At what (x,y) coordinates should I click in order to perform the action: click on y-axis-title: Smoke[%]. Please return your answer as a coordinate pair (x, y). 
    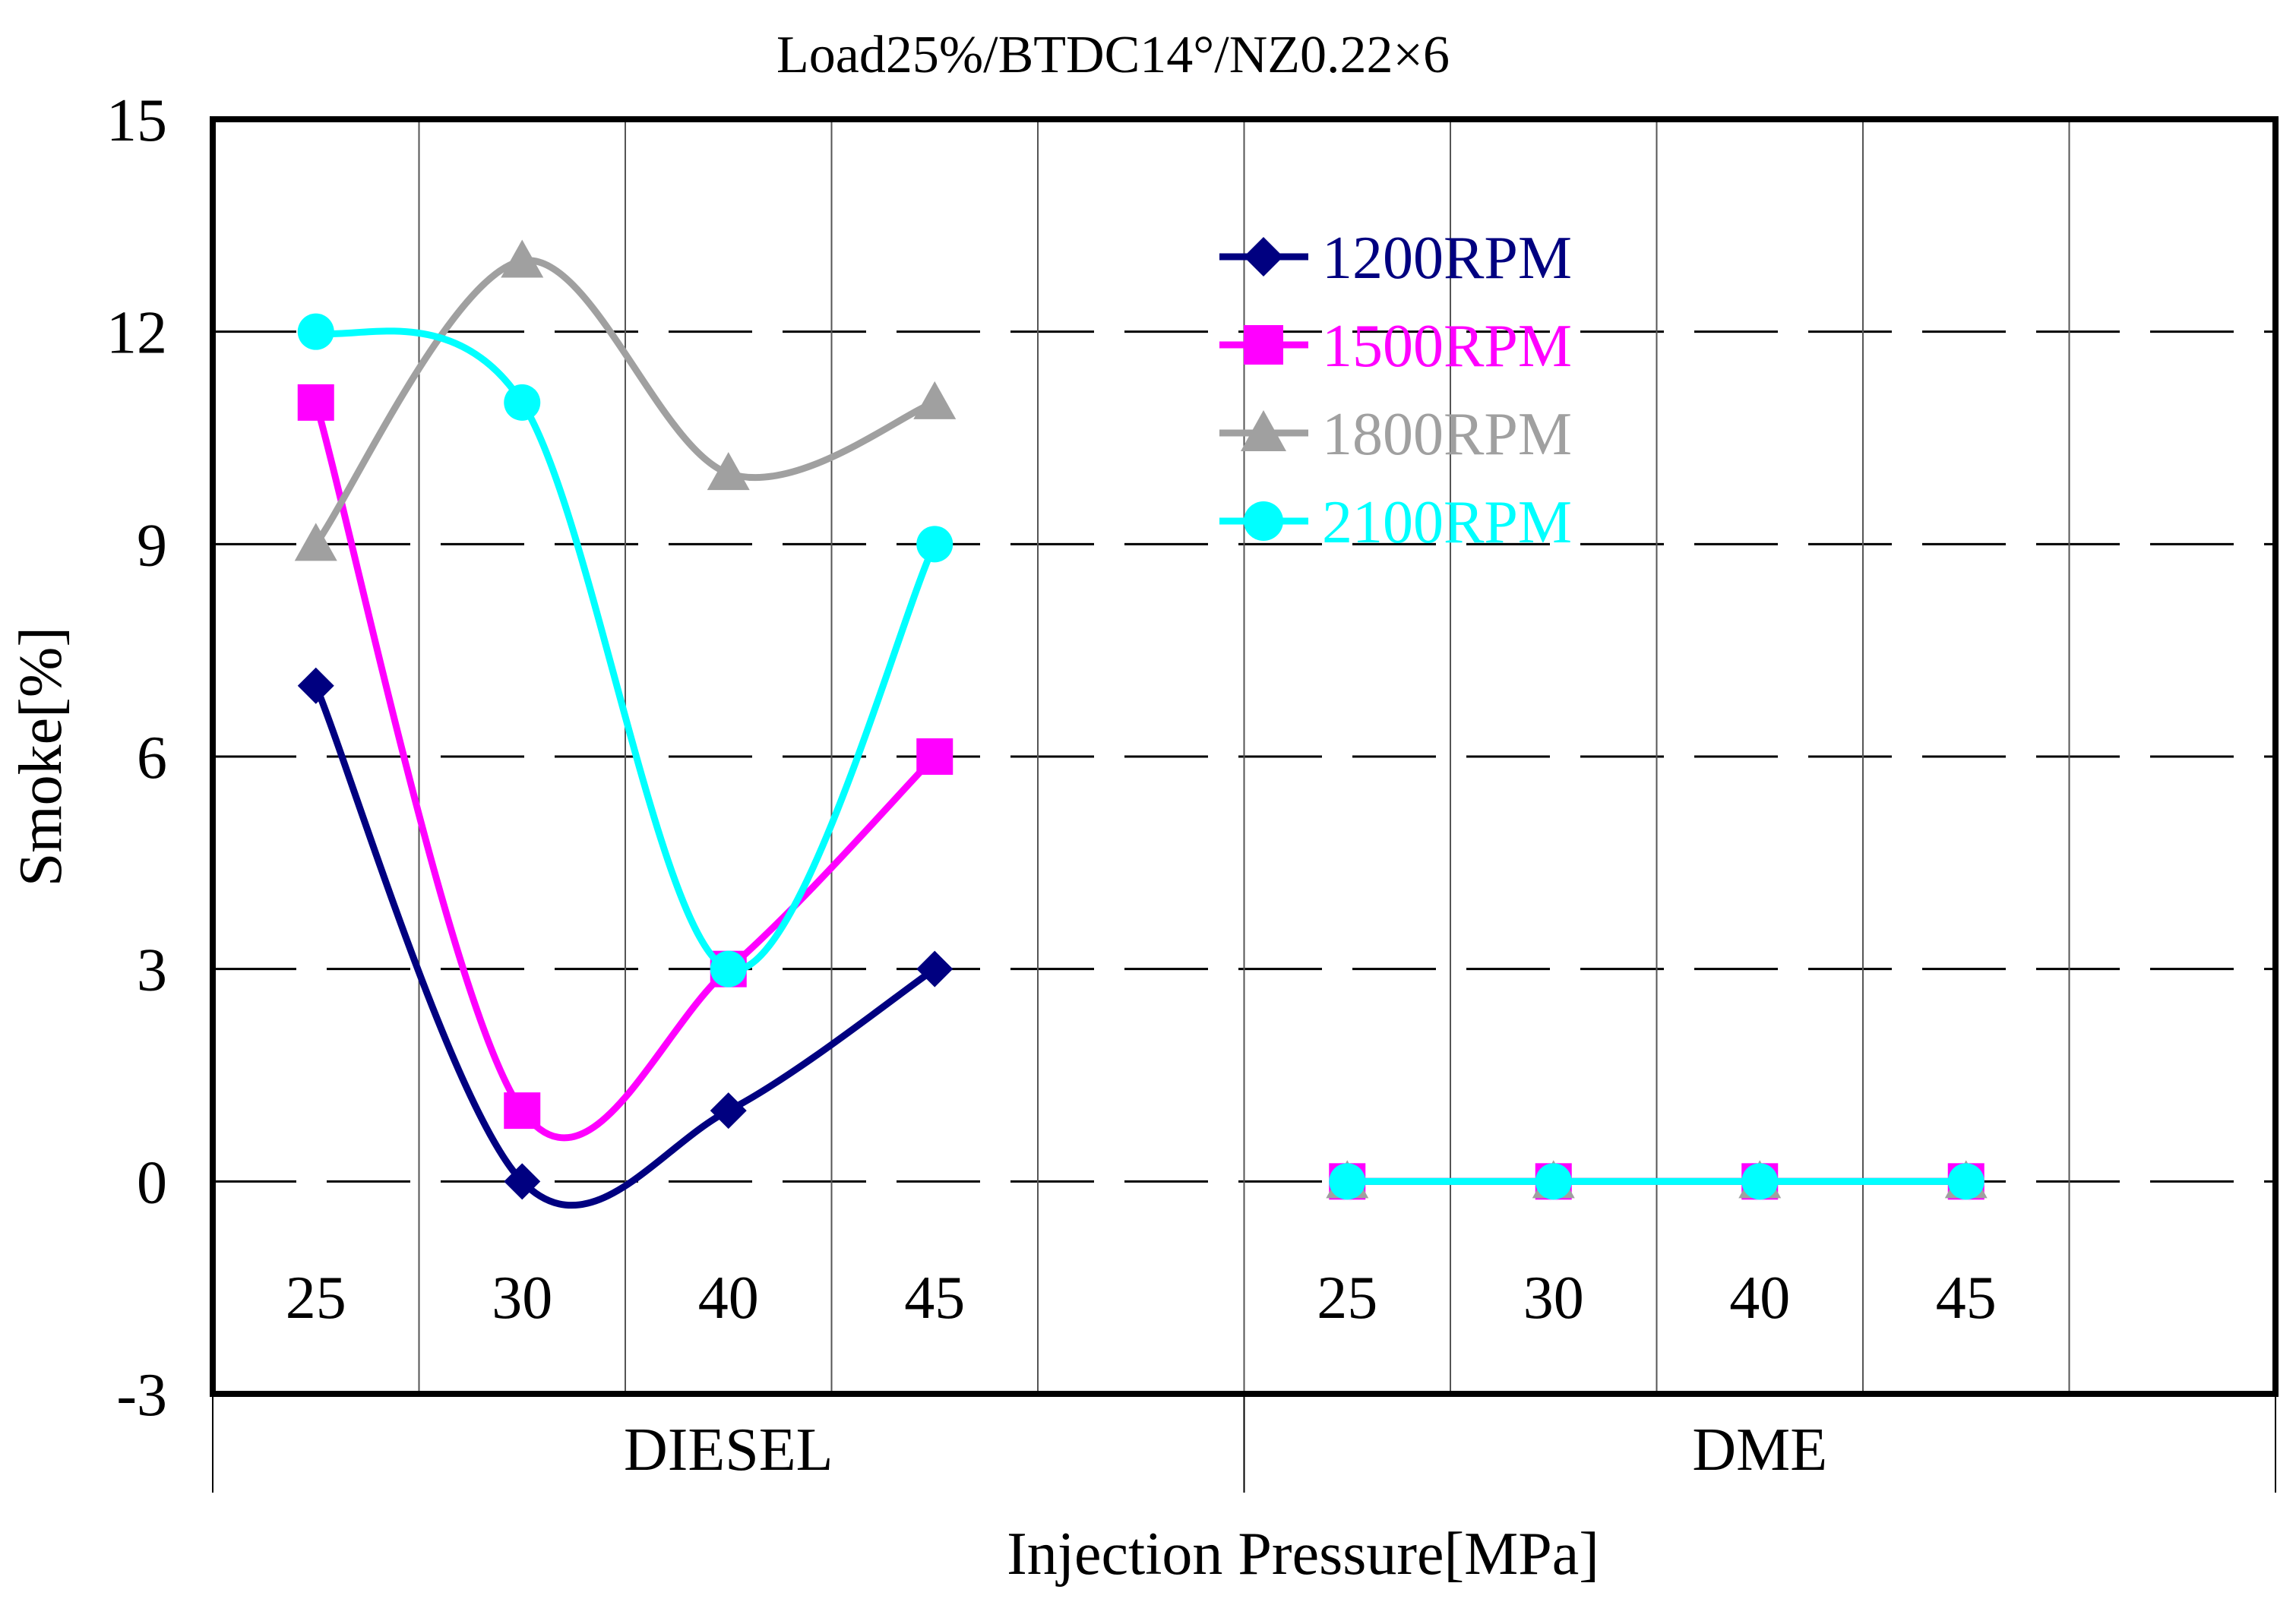
    Looking at the image, I should click on (41, 756).